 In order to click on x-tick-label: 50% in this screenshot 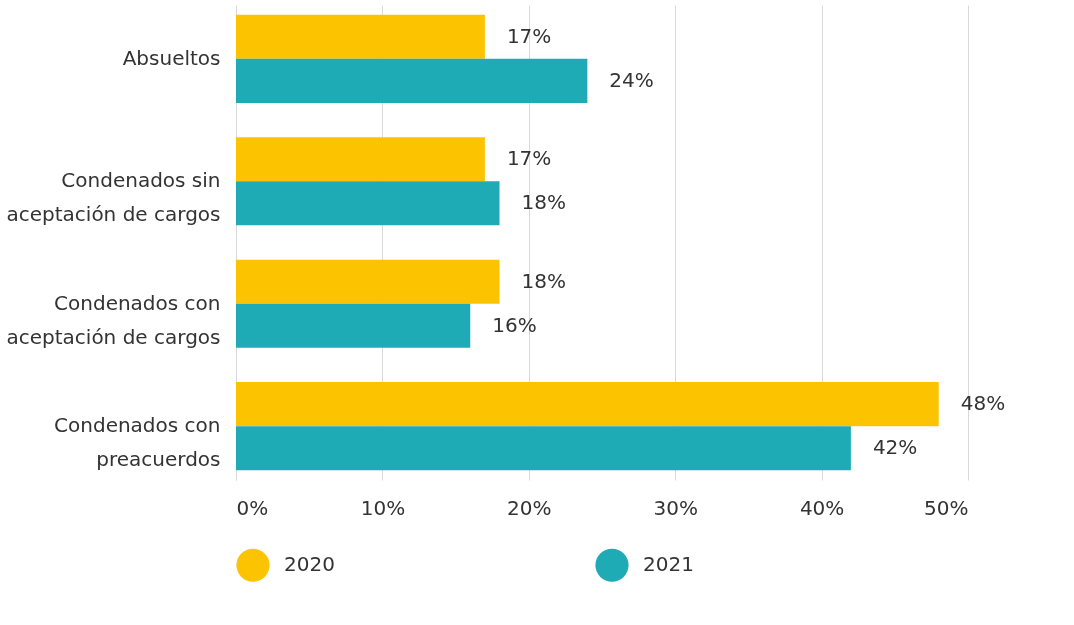, I will do `click(946, 507)`.